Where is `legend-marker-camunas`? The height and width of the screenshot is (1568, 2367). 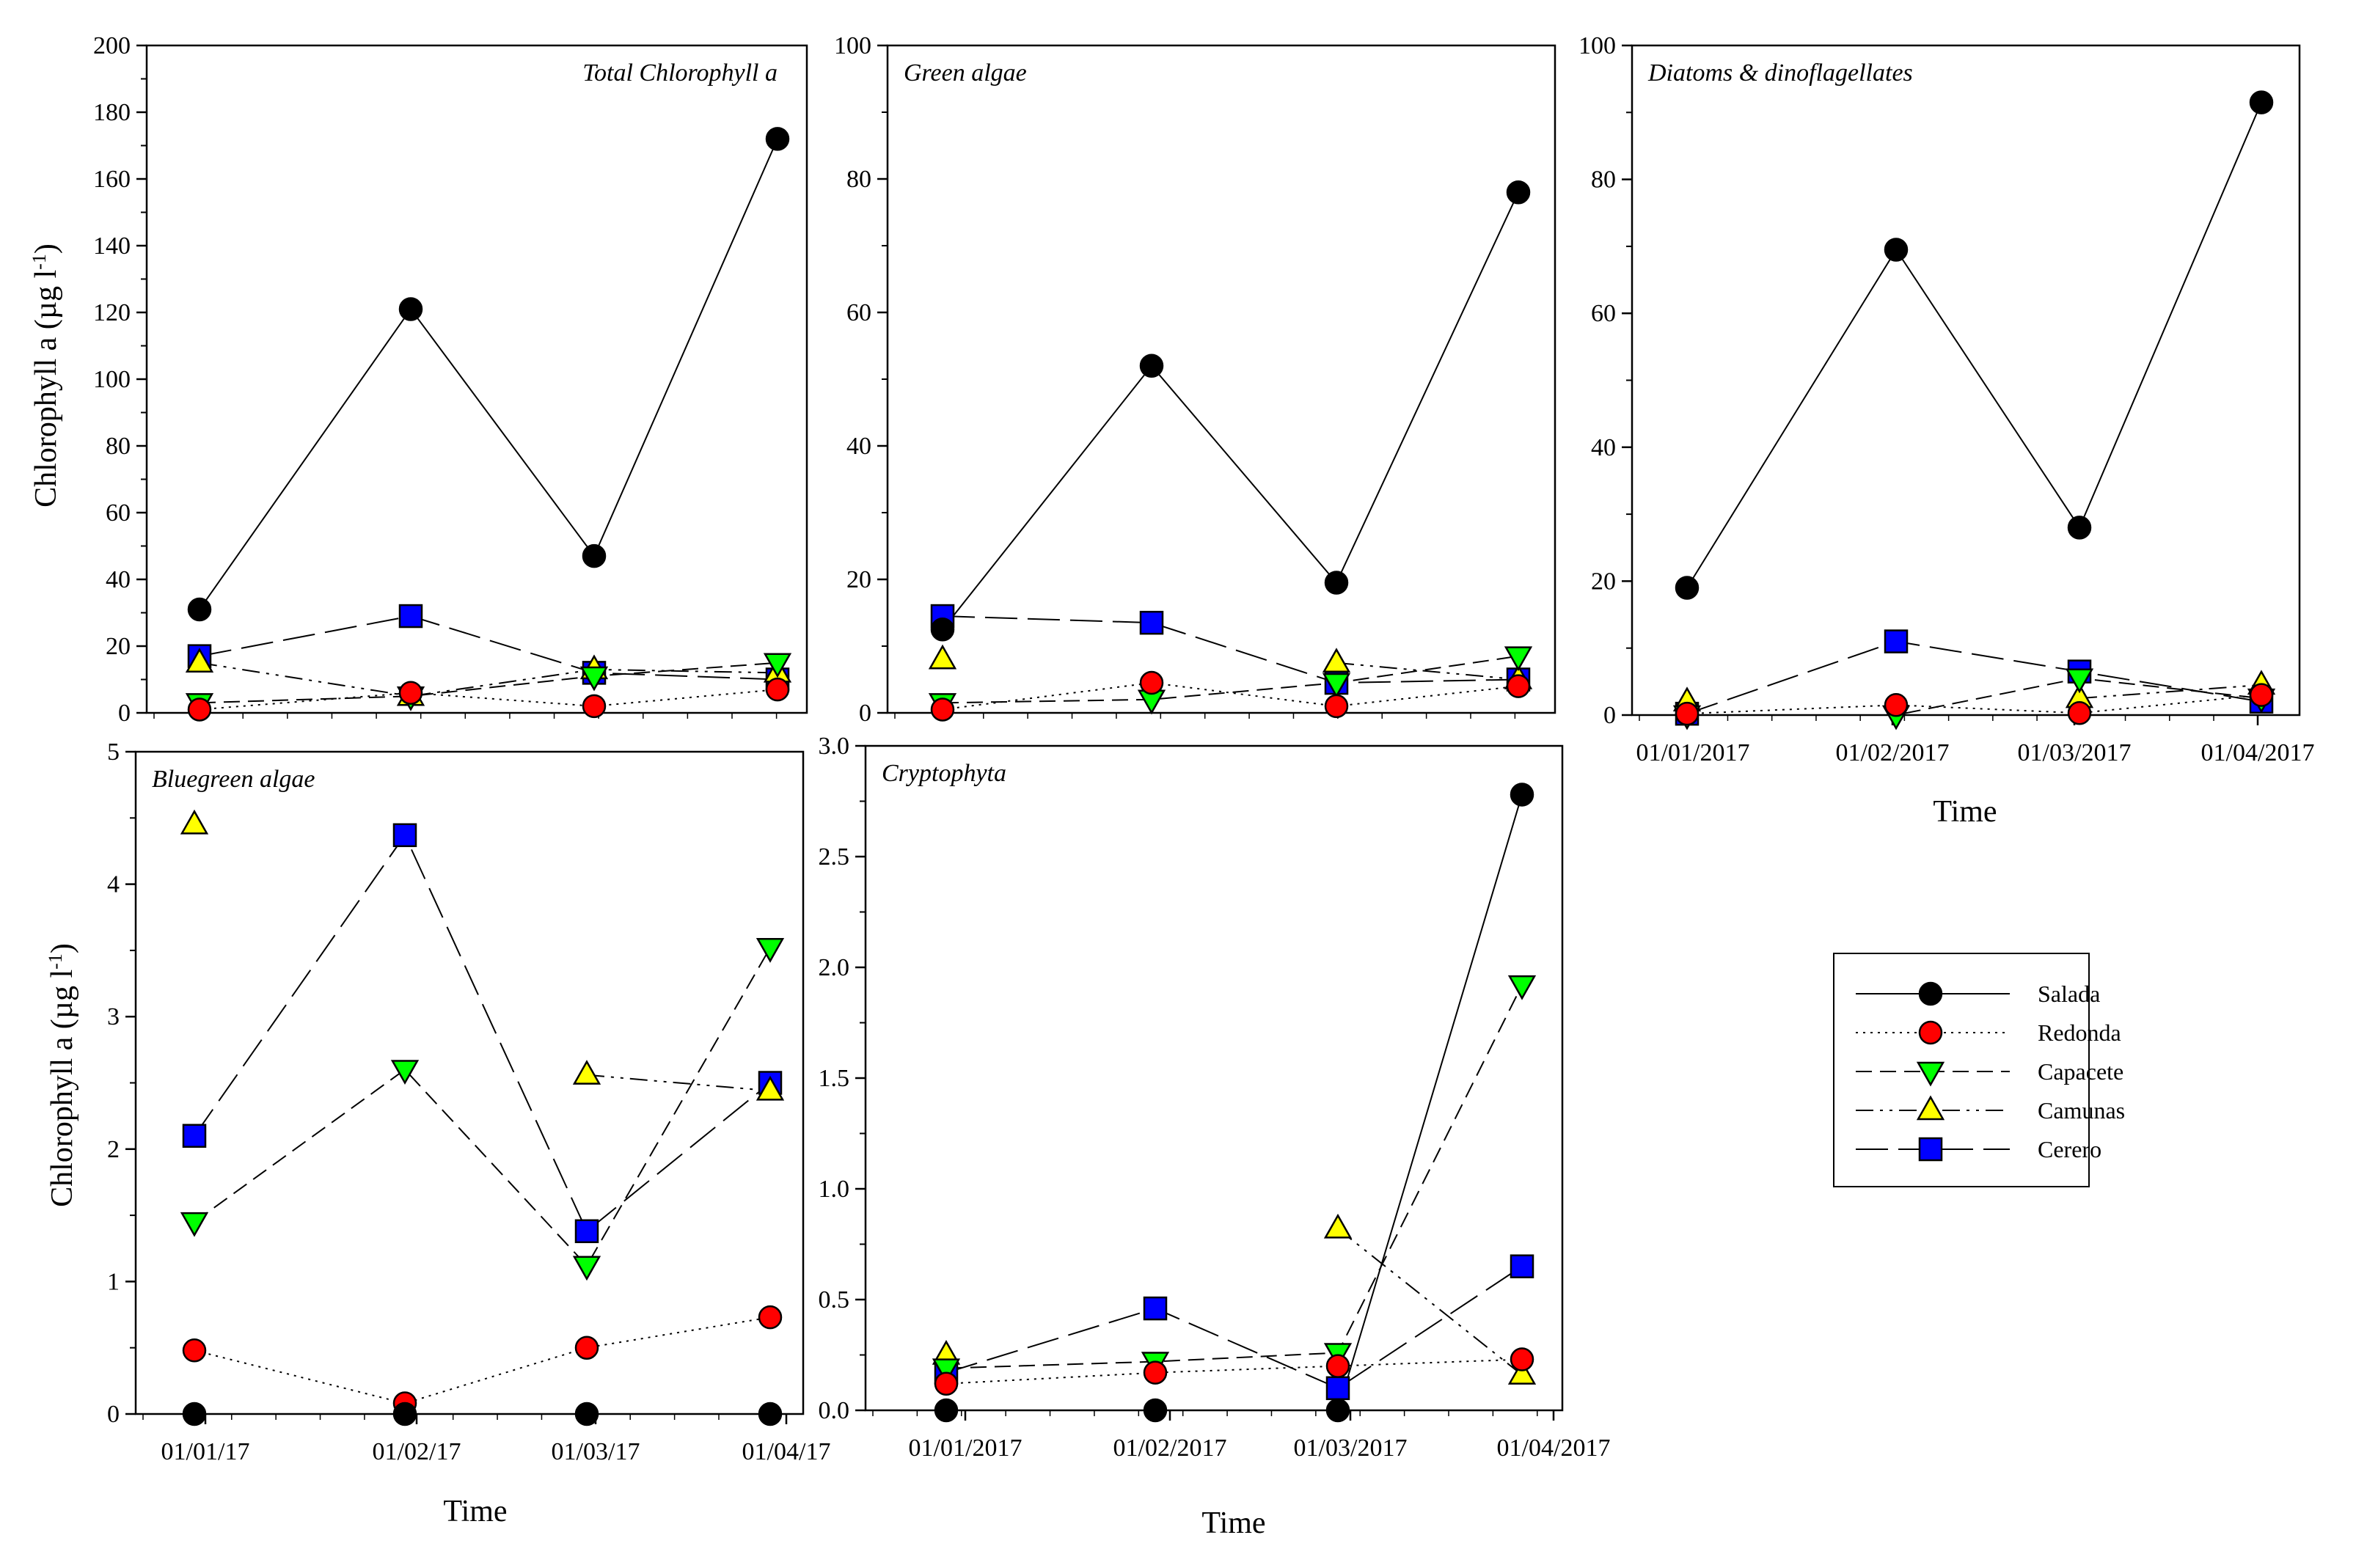 legend-marker-camunas is located at coordinates (1930, 1108).